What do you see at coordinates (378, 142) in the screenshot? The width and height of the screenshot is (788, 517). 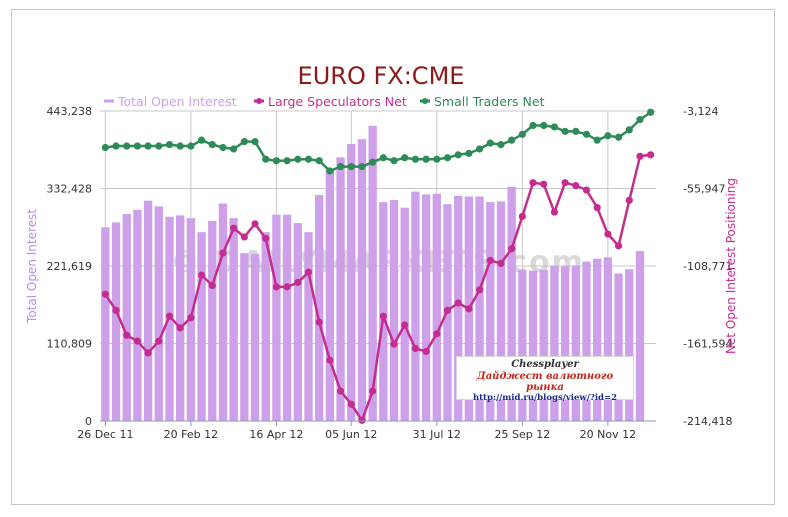 I see `small-traders-line` at bounding box center [378, 142].